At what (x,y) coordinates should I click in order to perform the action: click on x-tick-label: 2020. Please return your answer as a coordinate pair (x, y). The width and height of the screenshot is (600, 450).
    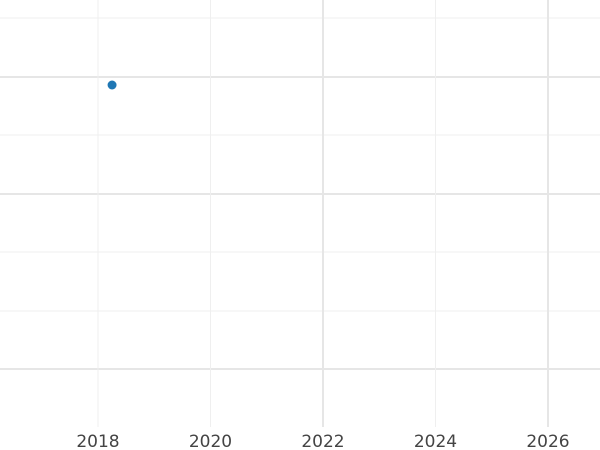
    Looking at the image, I should click on (210, 441).